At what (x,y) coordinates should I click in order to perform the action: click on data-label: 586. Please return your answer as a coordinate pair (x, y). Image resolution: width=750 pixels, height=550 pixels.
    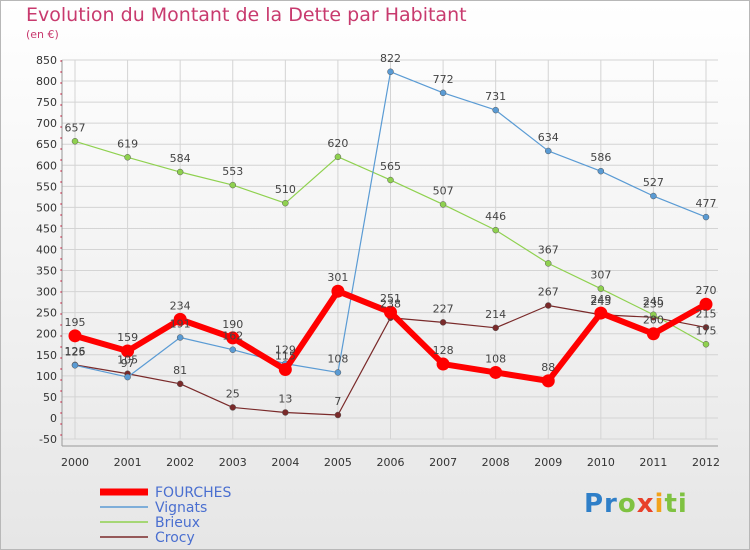
    Looking at the image, I should click on (600, 157).